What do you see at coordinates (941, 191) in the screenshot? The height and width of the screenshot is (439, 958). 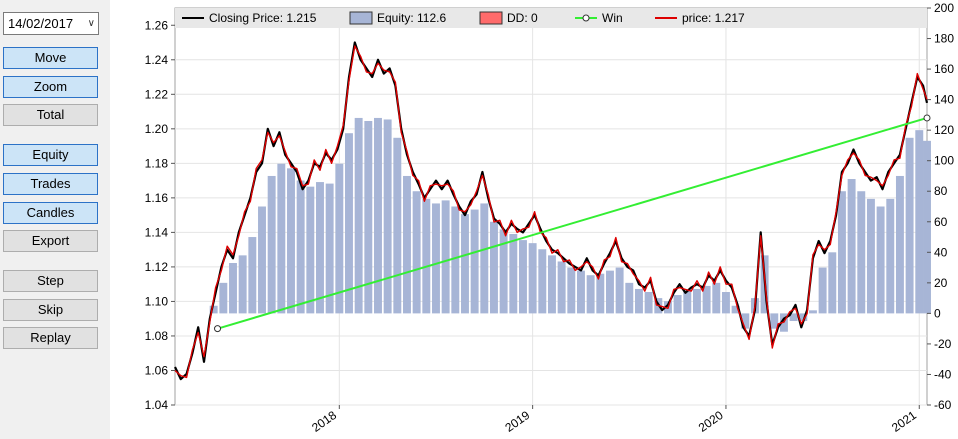 I see `y-right-tick-label: 80` at bounding box center [941, 191].